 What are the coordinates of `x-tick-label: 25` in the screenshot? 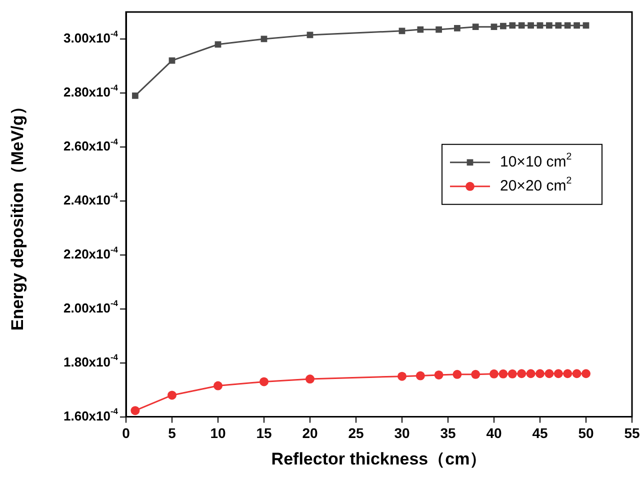 It's located at (356, 433).